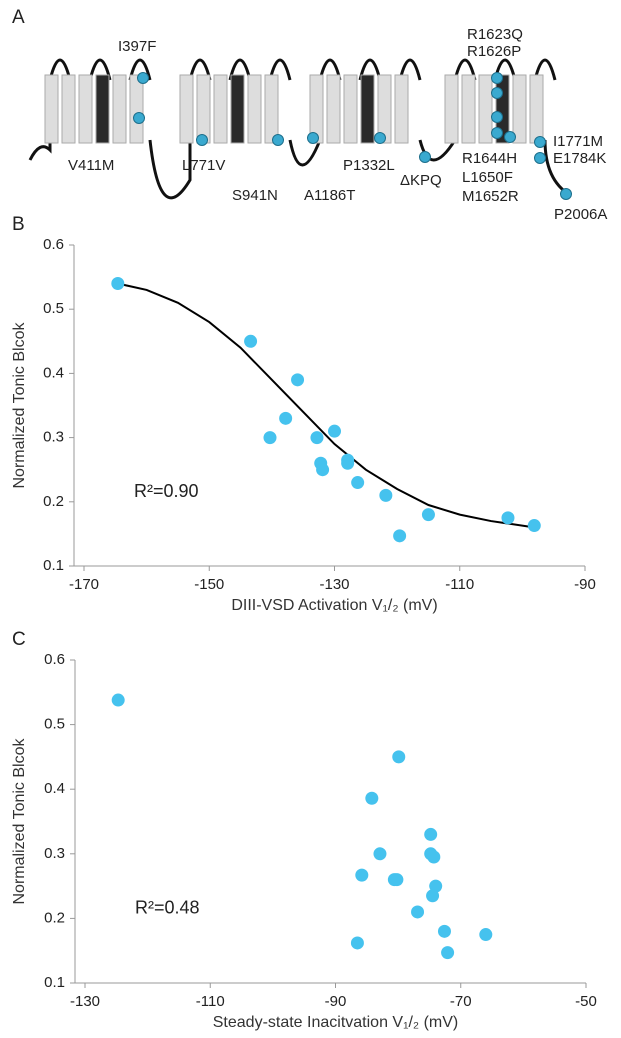  What do you see at coordinates (84, 584) in the screenshot?
I see `x-tick-label: -170` at bounding box center [84, 584].